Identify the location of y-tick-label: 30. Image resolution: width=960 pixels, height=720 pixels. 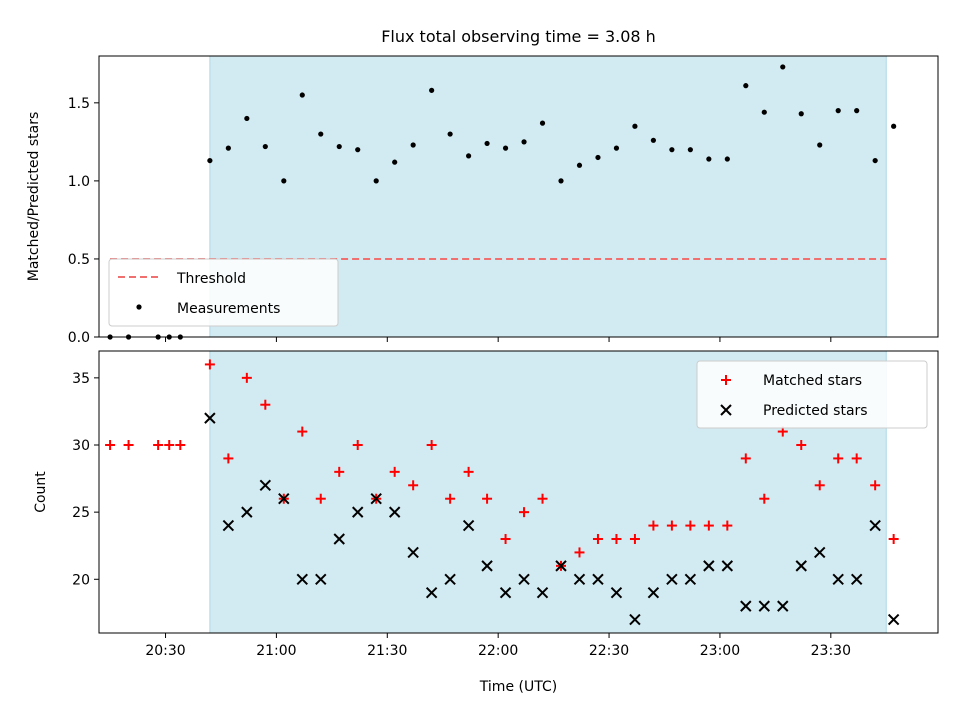
(81, 446).